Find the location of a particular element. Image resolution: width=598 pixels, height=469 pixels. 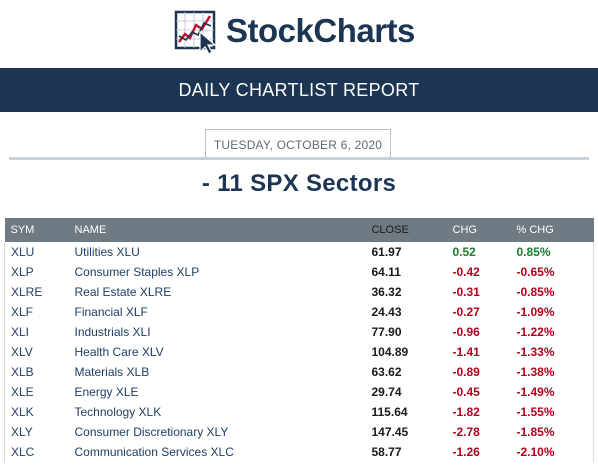

row-symbol: XLB is located at coordinates (22, 372).